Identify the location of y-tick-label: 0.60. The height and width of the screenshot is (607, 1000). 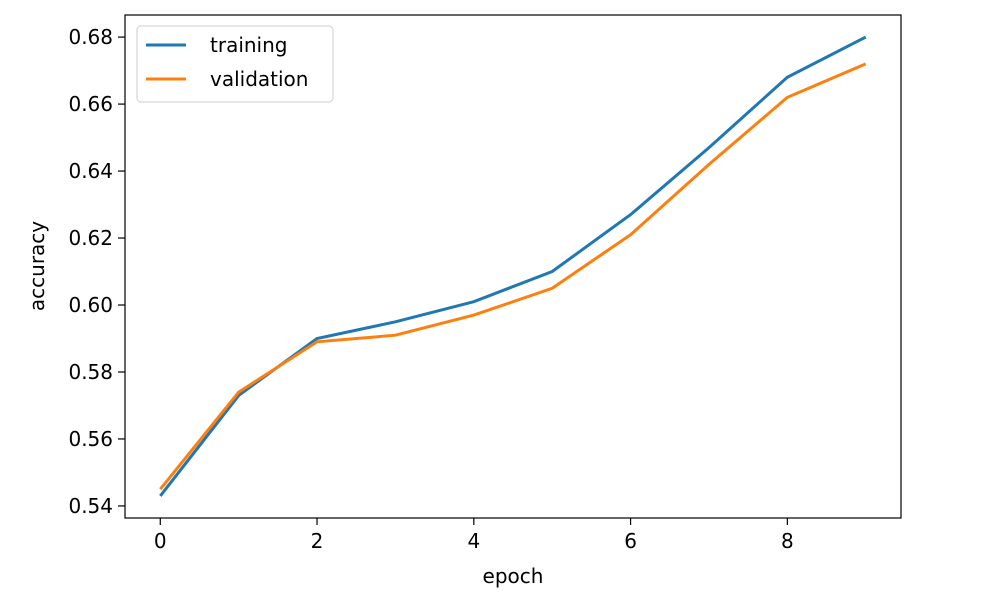
(90, 305).